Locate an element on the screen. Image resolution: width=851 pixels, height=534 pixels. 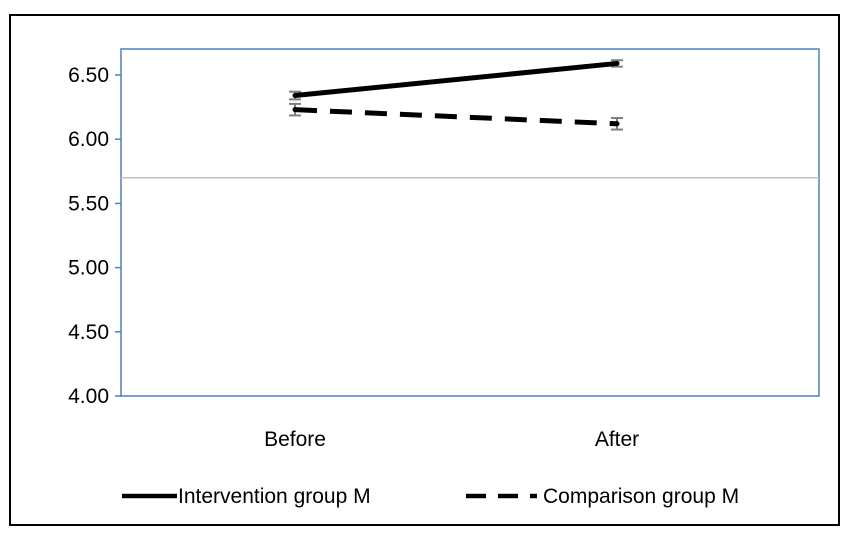
series-line-intervention is located at coordinates (456, 79).